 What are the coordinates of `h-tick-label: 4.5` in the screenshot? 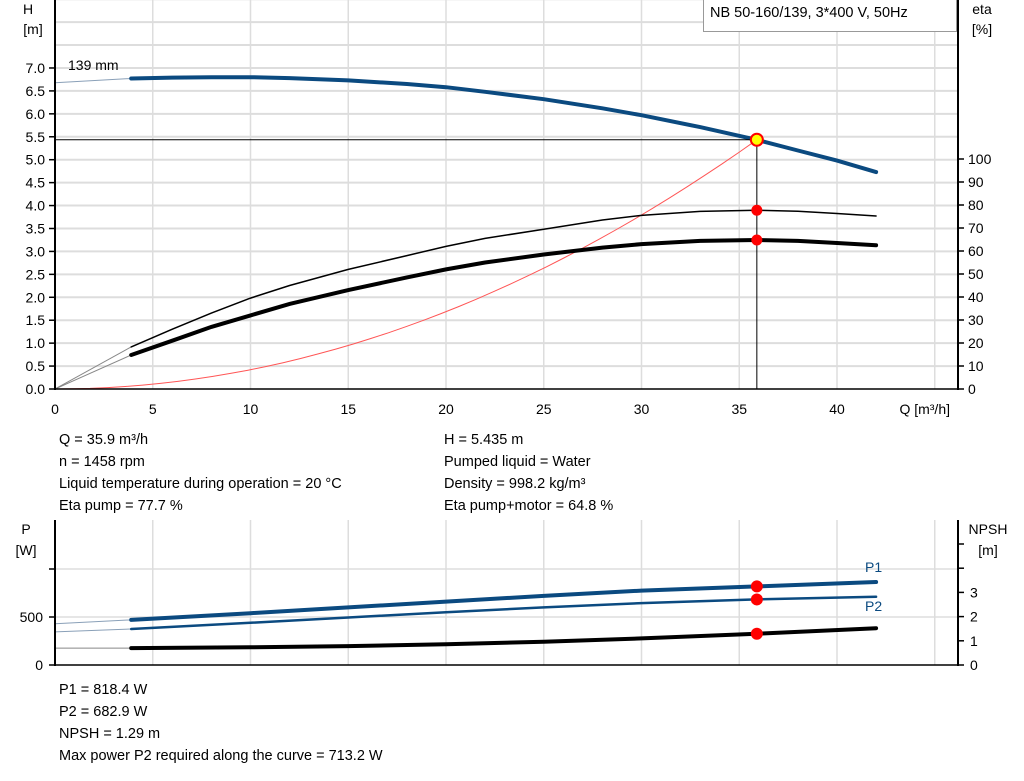 It's located at (36, 183).